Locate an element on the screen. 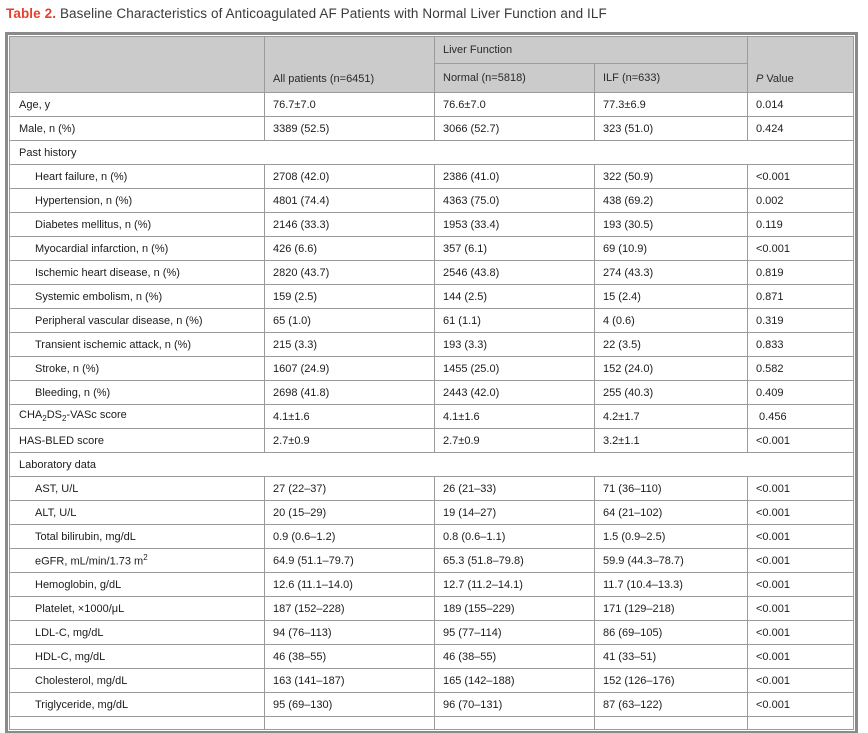  row-label: Systemic embolism, n (%) is located at coordinates (137, 296).